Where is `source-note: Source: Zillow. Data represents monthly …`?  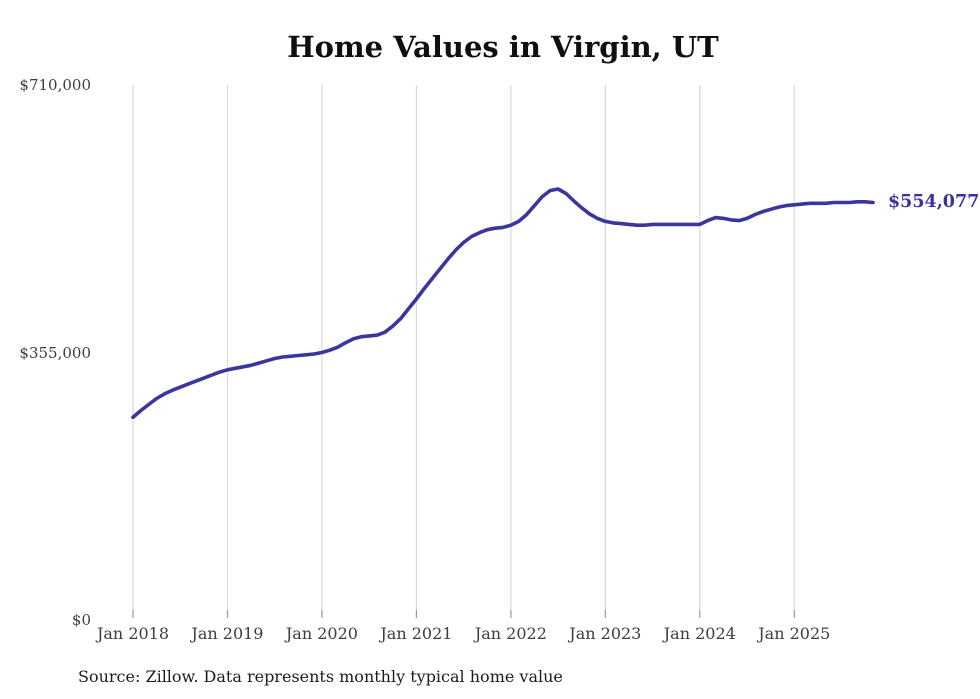 source-note: Source: Zillow. Data represents monthly … is located at coordinates (320, 676).